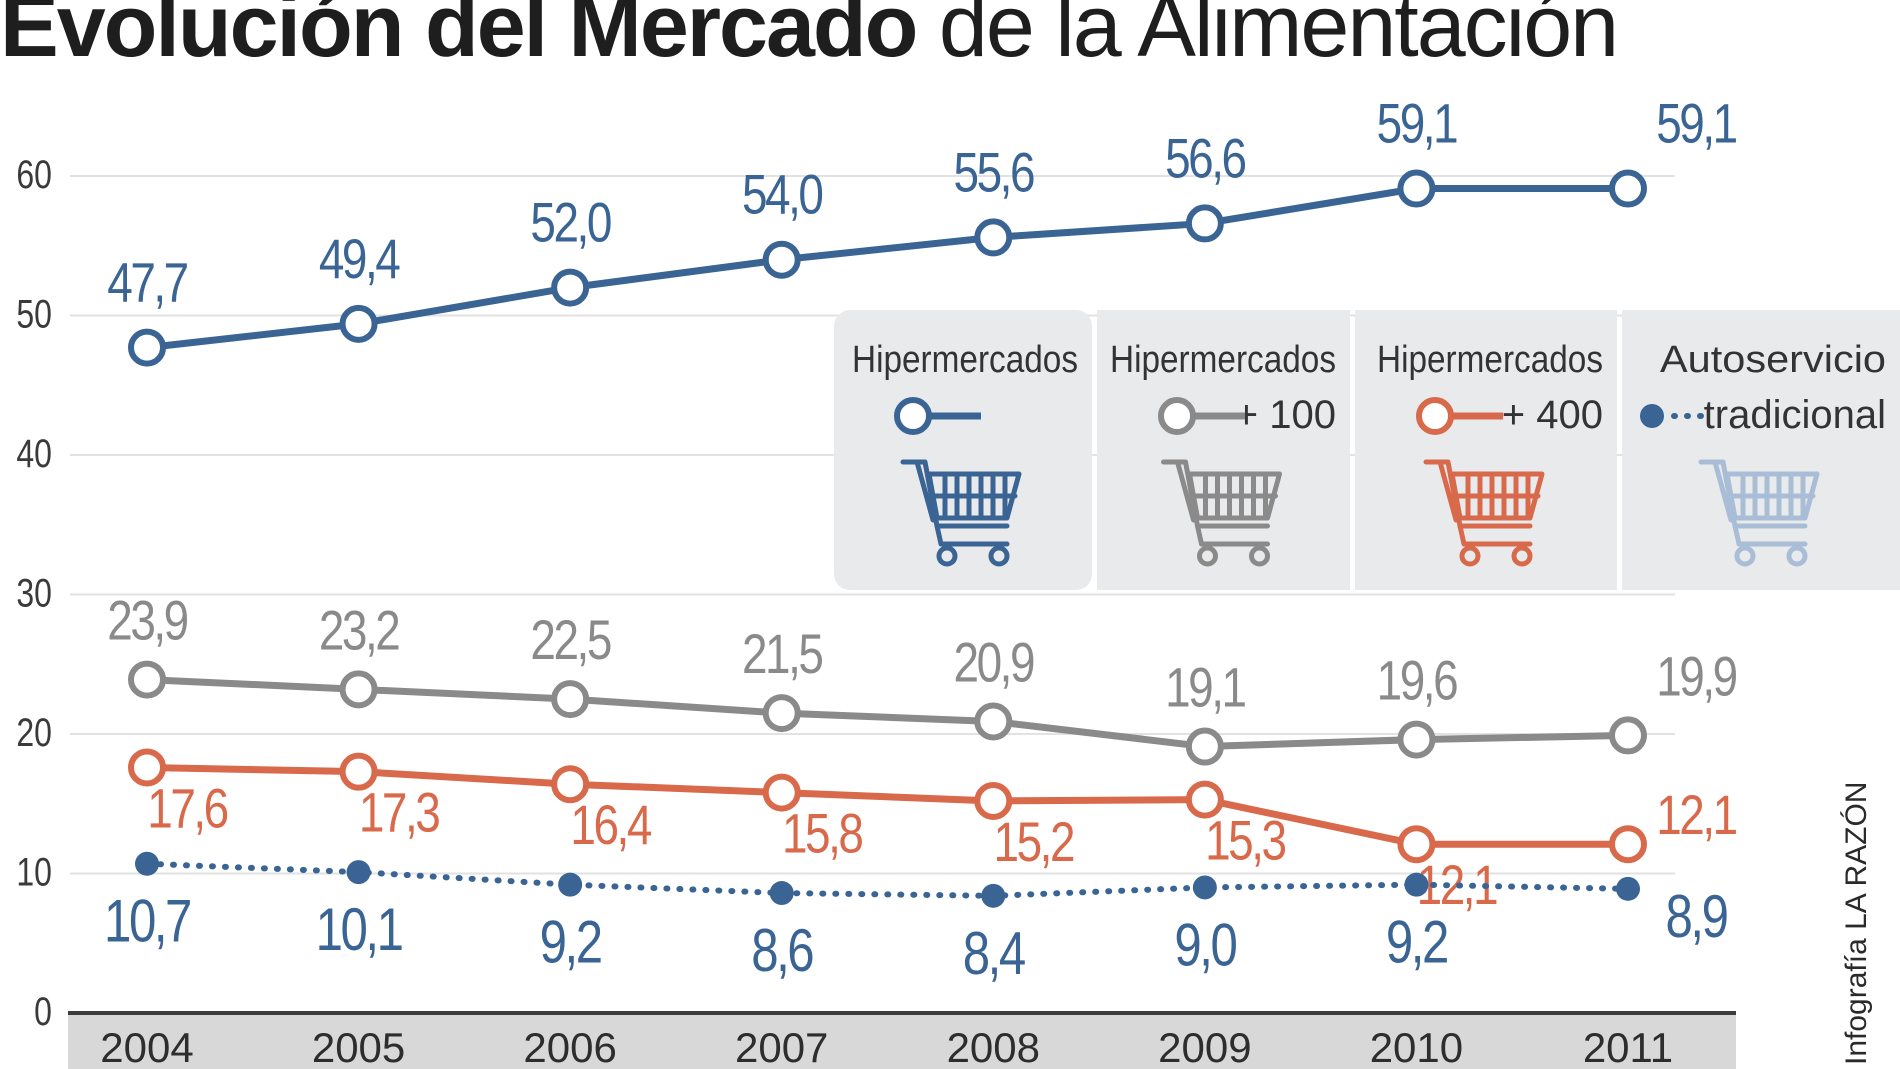  Describe the element at coordinates (1417, 123) in the screenshot. I see `data-label-hiper: 59,1` at that location.